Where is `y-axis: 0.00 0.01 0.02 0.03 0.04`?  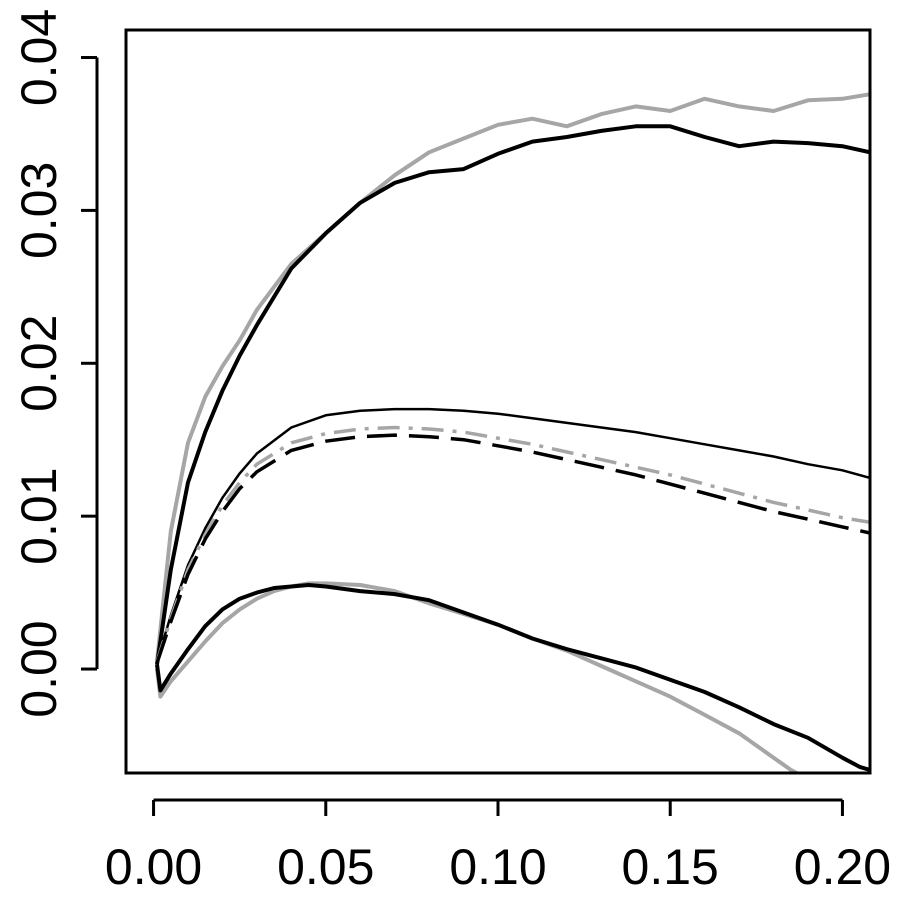
y-axis: 0.00 0.01 0.02 0.03 0.04 is located at coordinates (55, 363).